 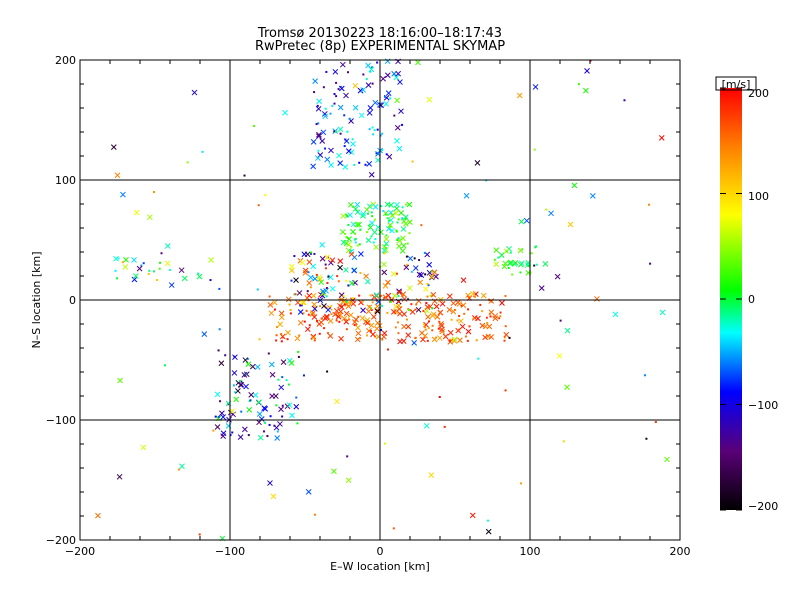 I want to click on chart-subtitle: RwPretec (8p) EXPERIMENTAL SKYMAP, so click(x=380, y=46).